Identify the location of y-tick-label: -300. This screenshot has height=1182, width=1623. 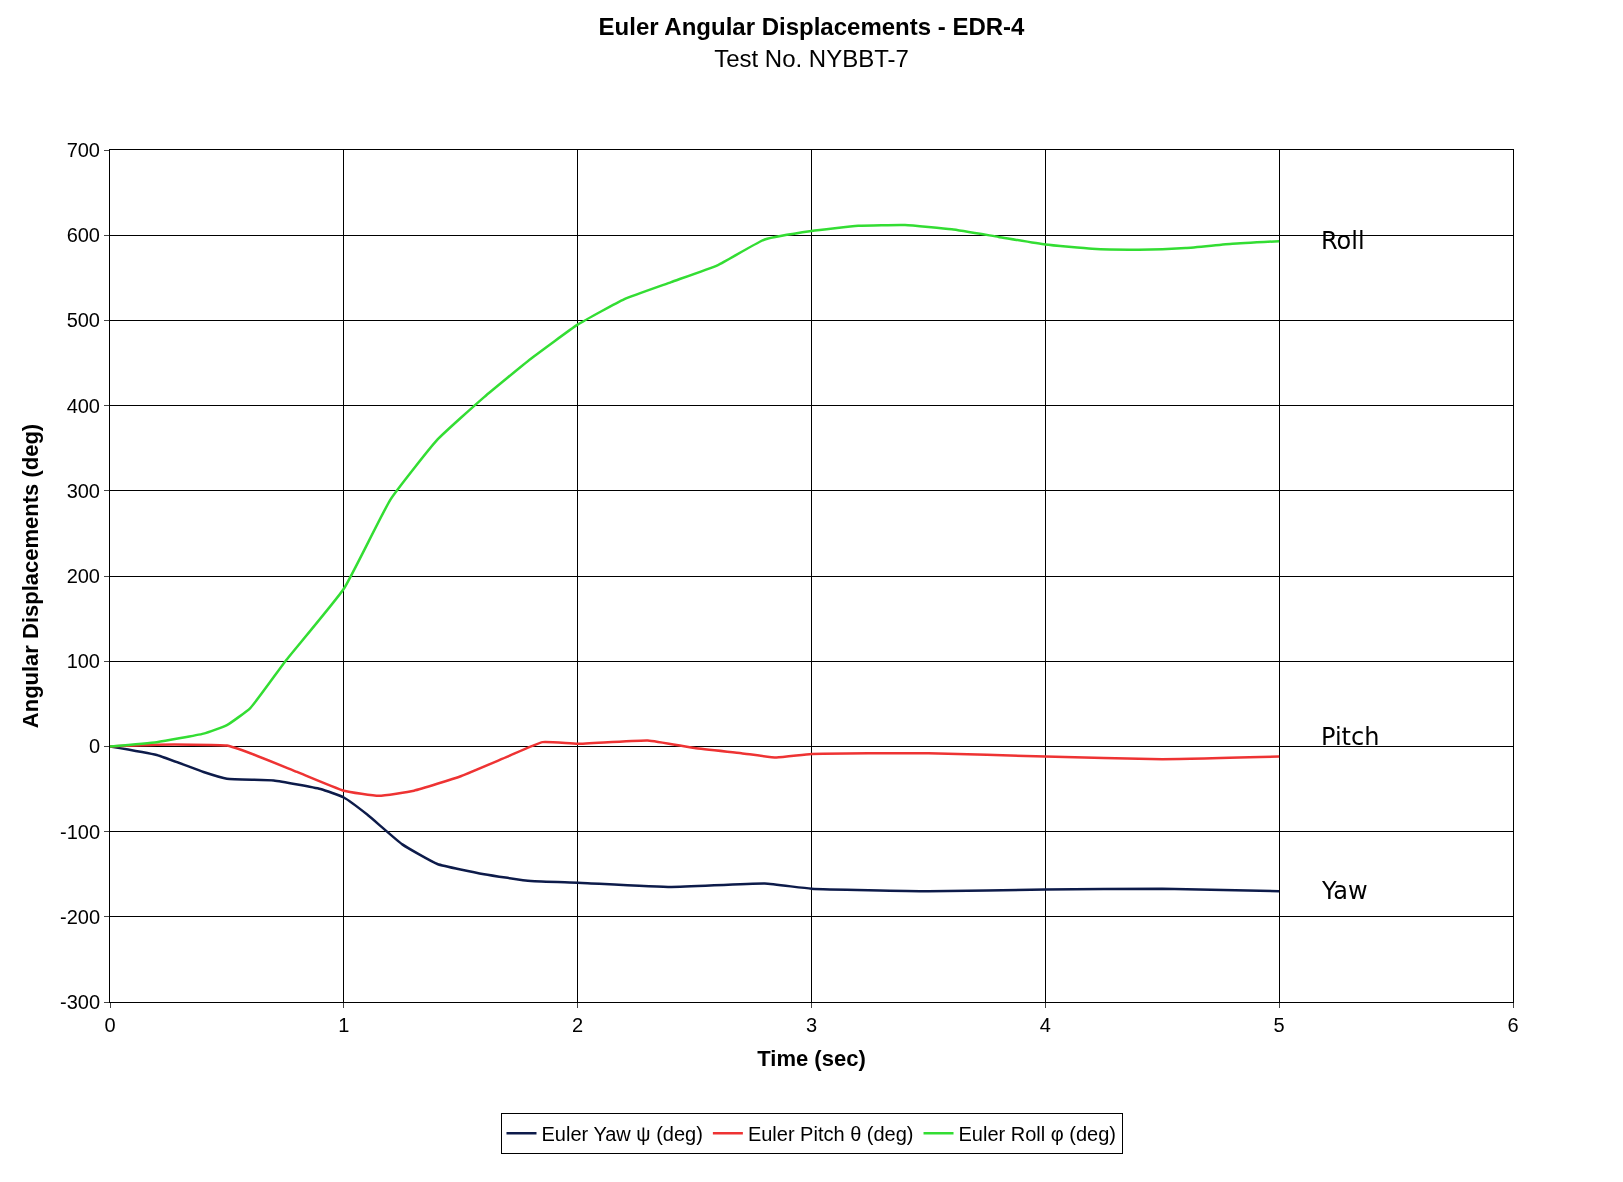
(79, 1002).